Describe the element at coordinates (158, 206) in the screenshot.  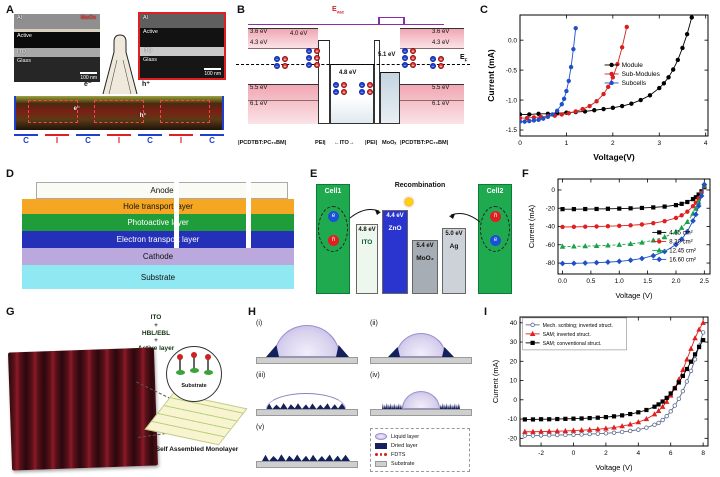
I see `layer-htl: Hole transport layer` at that location.